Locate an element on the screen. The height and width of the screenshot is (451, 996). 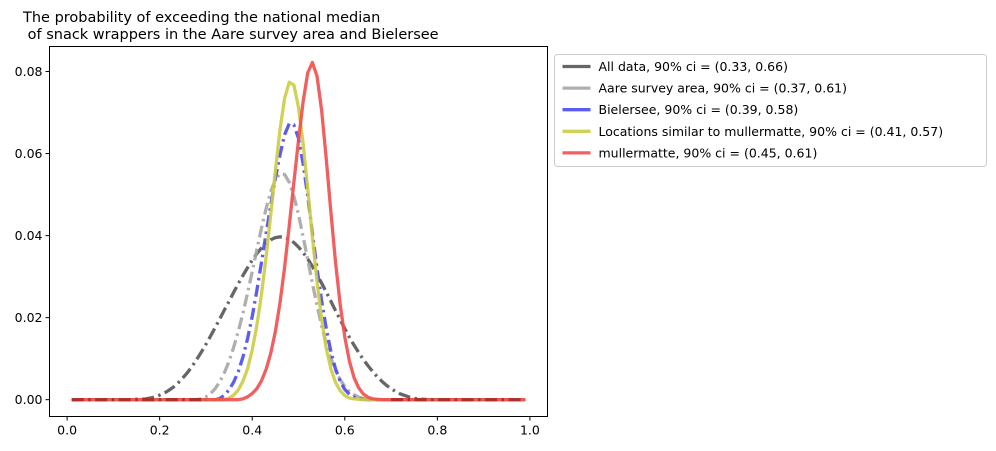
x-axis: 0.0 0.2 0.4 0.6 0.8 1.0 is located at coordinates (298, 427).